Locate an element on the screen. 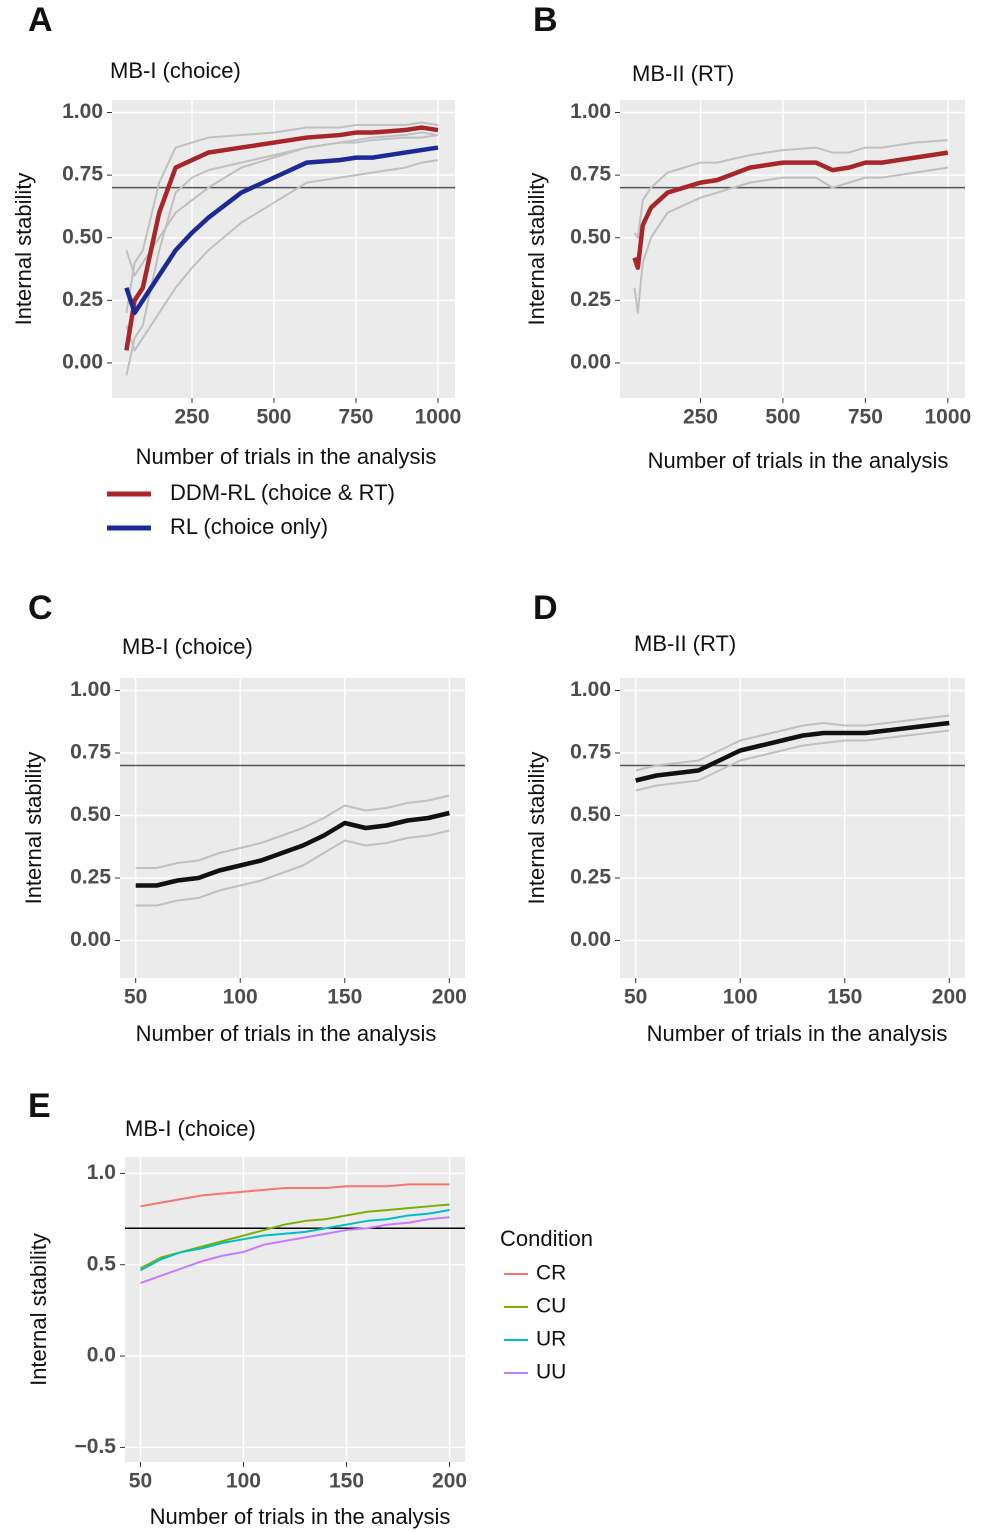 Image resolution: width=990 pixels, height=1532 pixels. y-tick-label: 0.5 is located at coordinates (102, 1263).